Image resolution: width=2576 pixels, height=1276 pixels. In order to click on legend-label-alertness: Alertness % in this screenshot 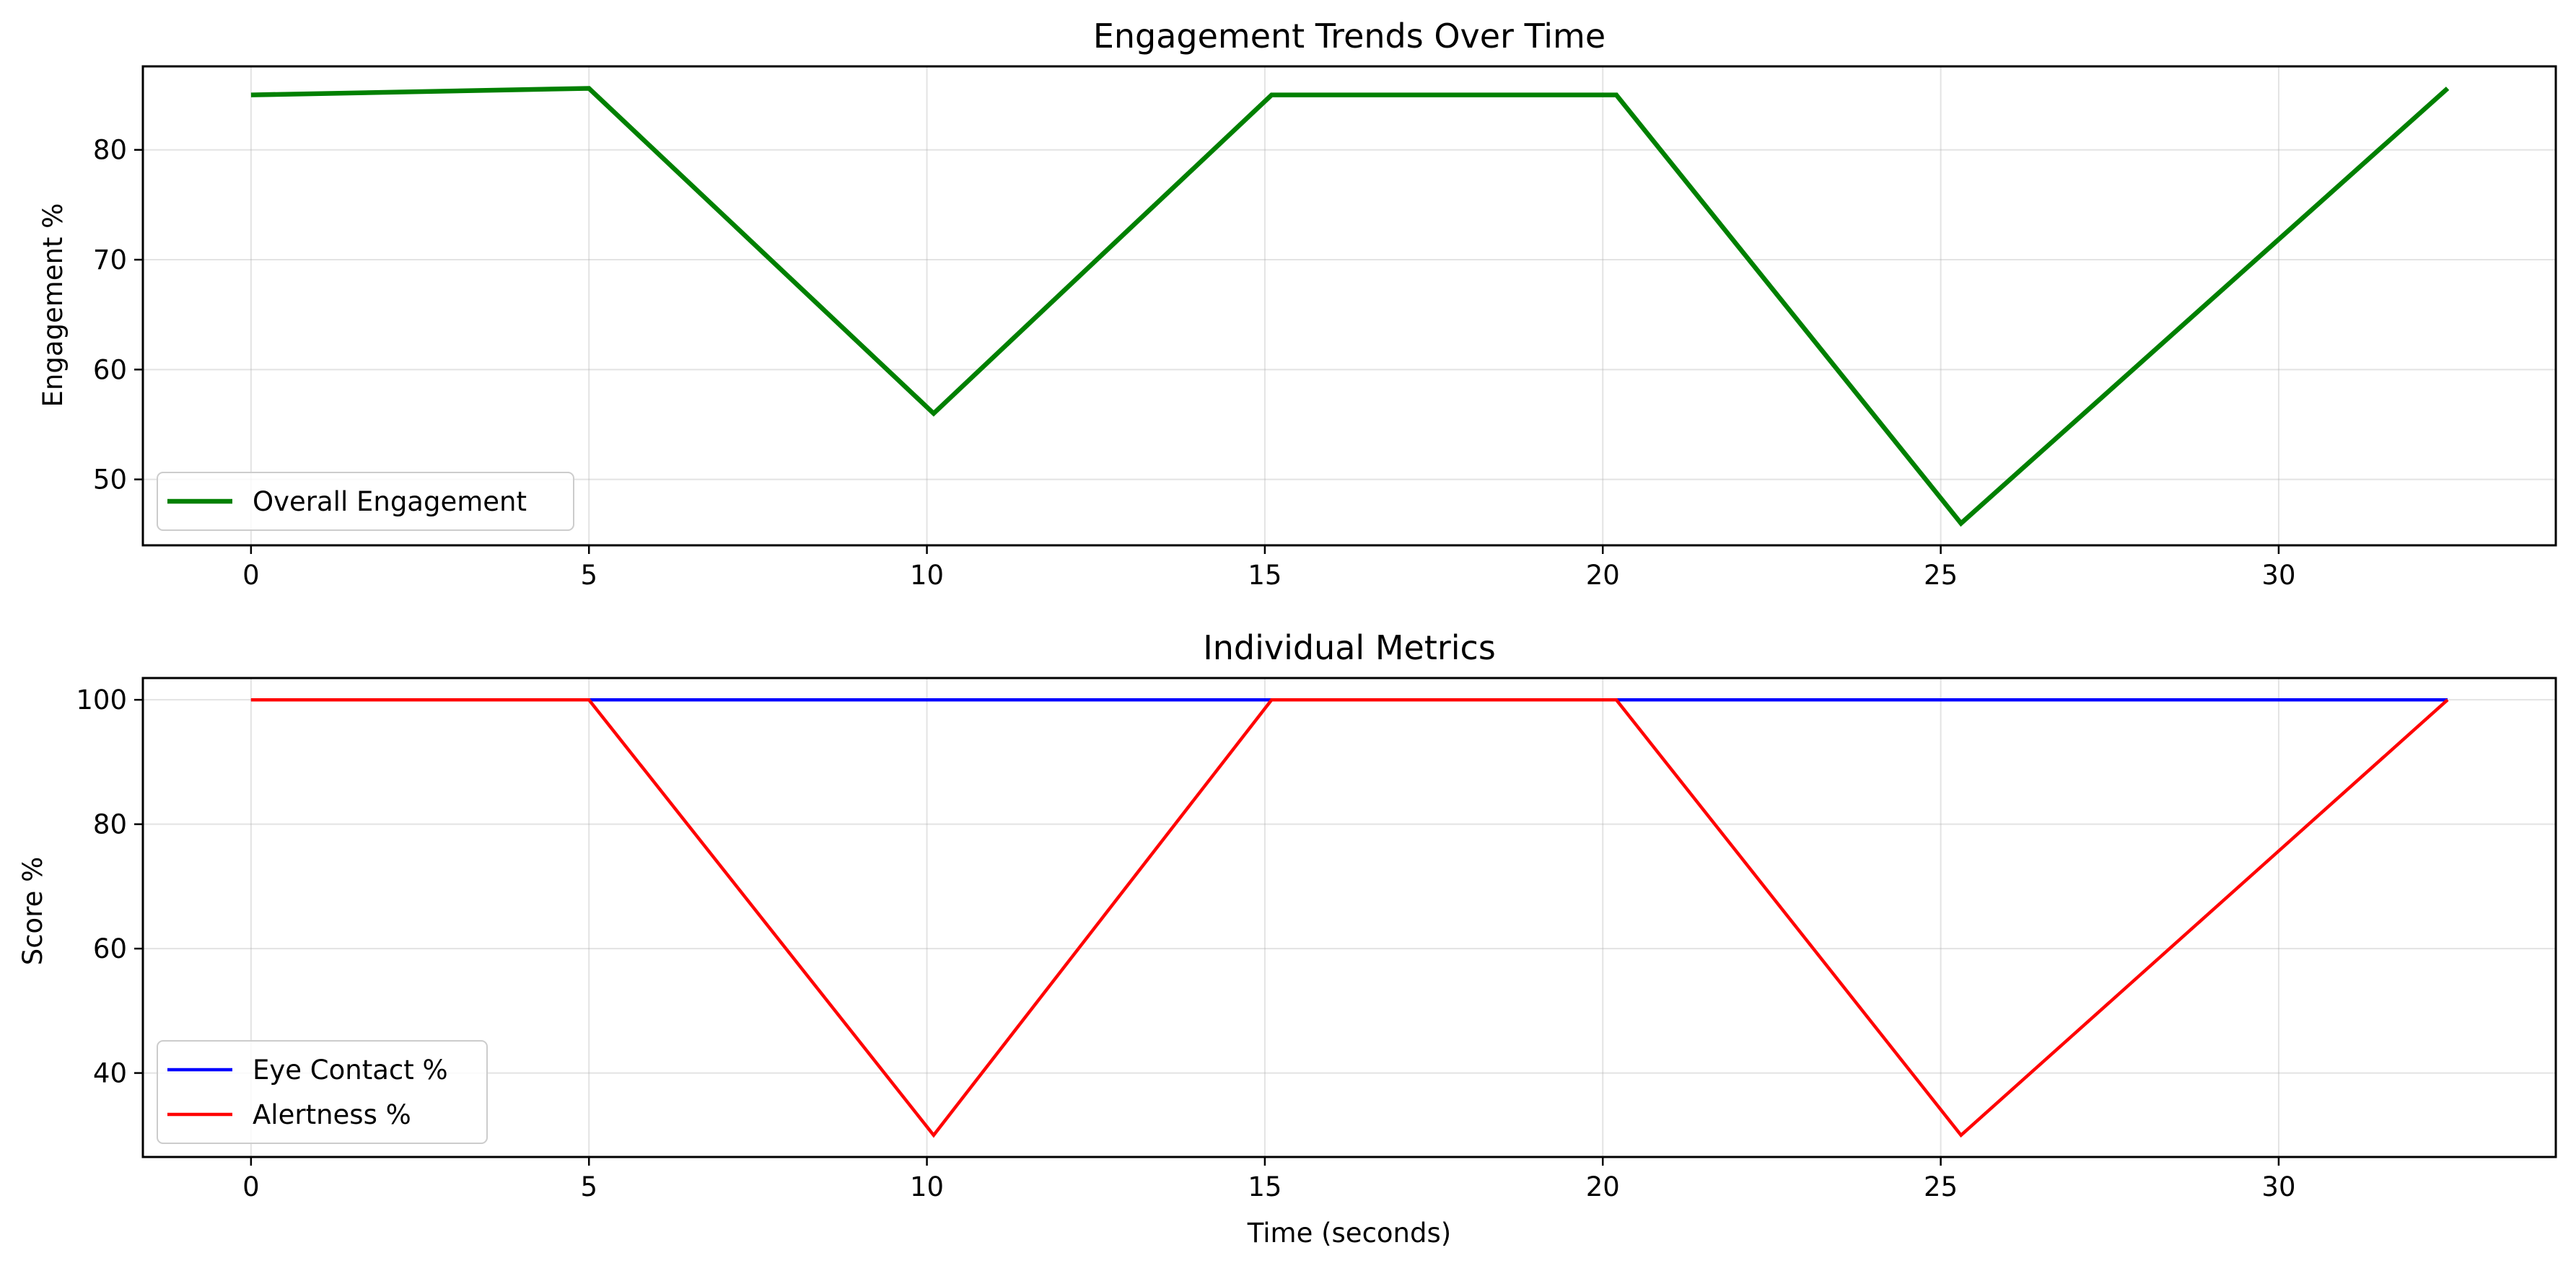, I will do `click(332, 1114)`.